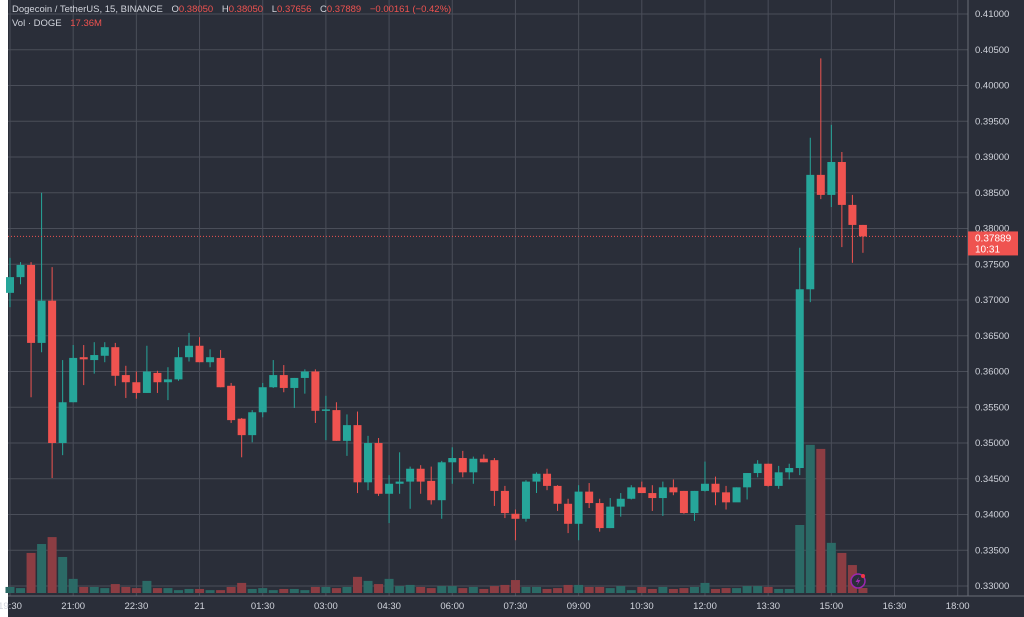  Describe the element at coordinates (992, 443) in the screenshot. I see `price-tick-label: 0.35000` at that location.